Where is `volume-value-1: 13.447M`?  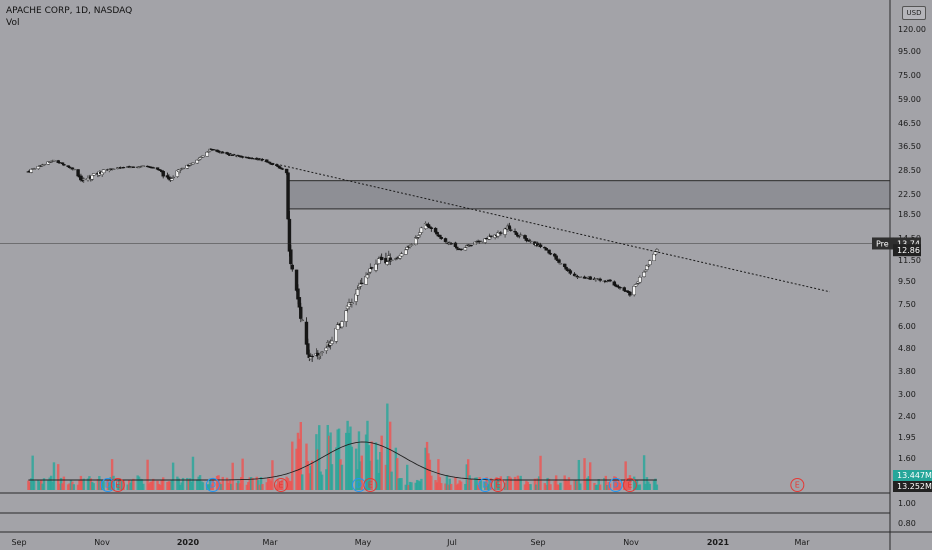
volume-value-1: 13.447M is located at coordinates (914, 475).